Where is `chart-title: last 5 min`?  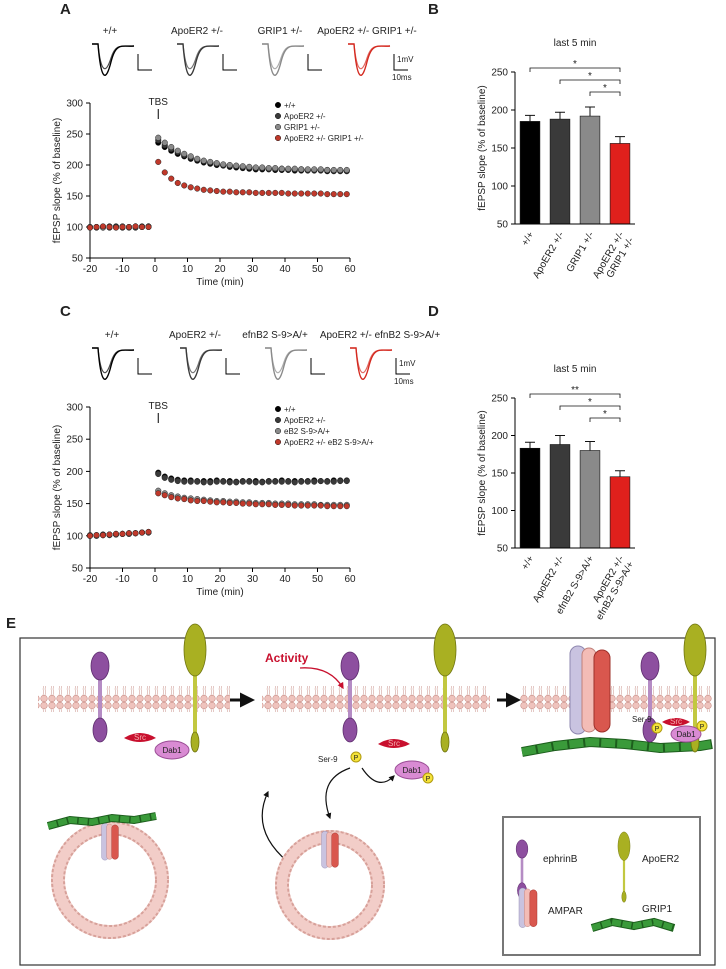
chart-title: last 5 min is located at coordinates (575, 369).